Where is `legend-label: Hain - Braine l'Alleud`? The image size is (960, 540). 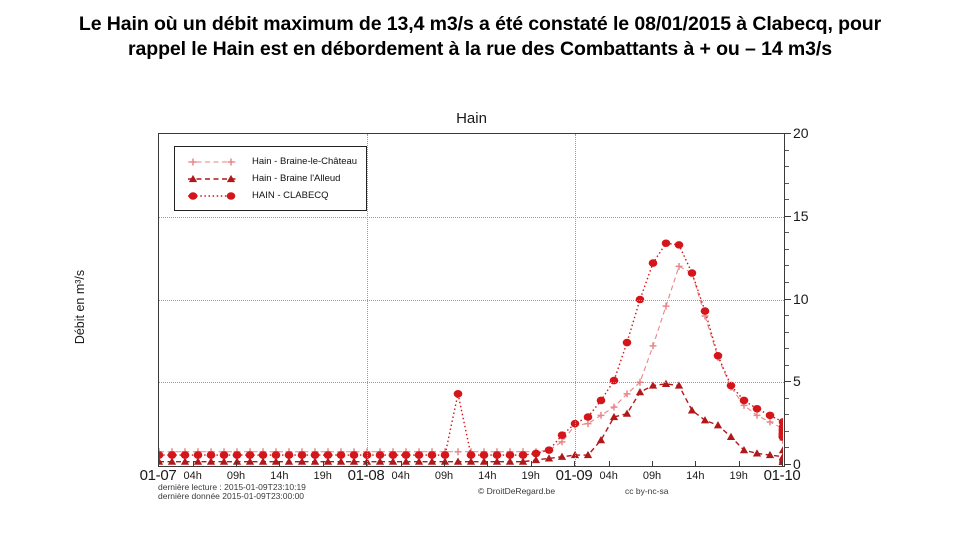 legend-label: Hain - Braine l'Alleud is located at coordinates (296, 178).